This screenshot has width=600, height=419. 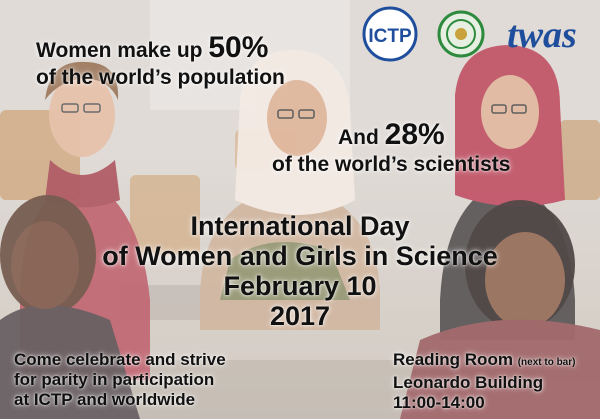 I want to click on invitation-line1: Come celebrate and strive, so click(x=120, y=359).